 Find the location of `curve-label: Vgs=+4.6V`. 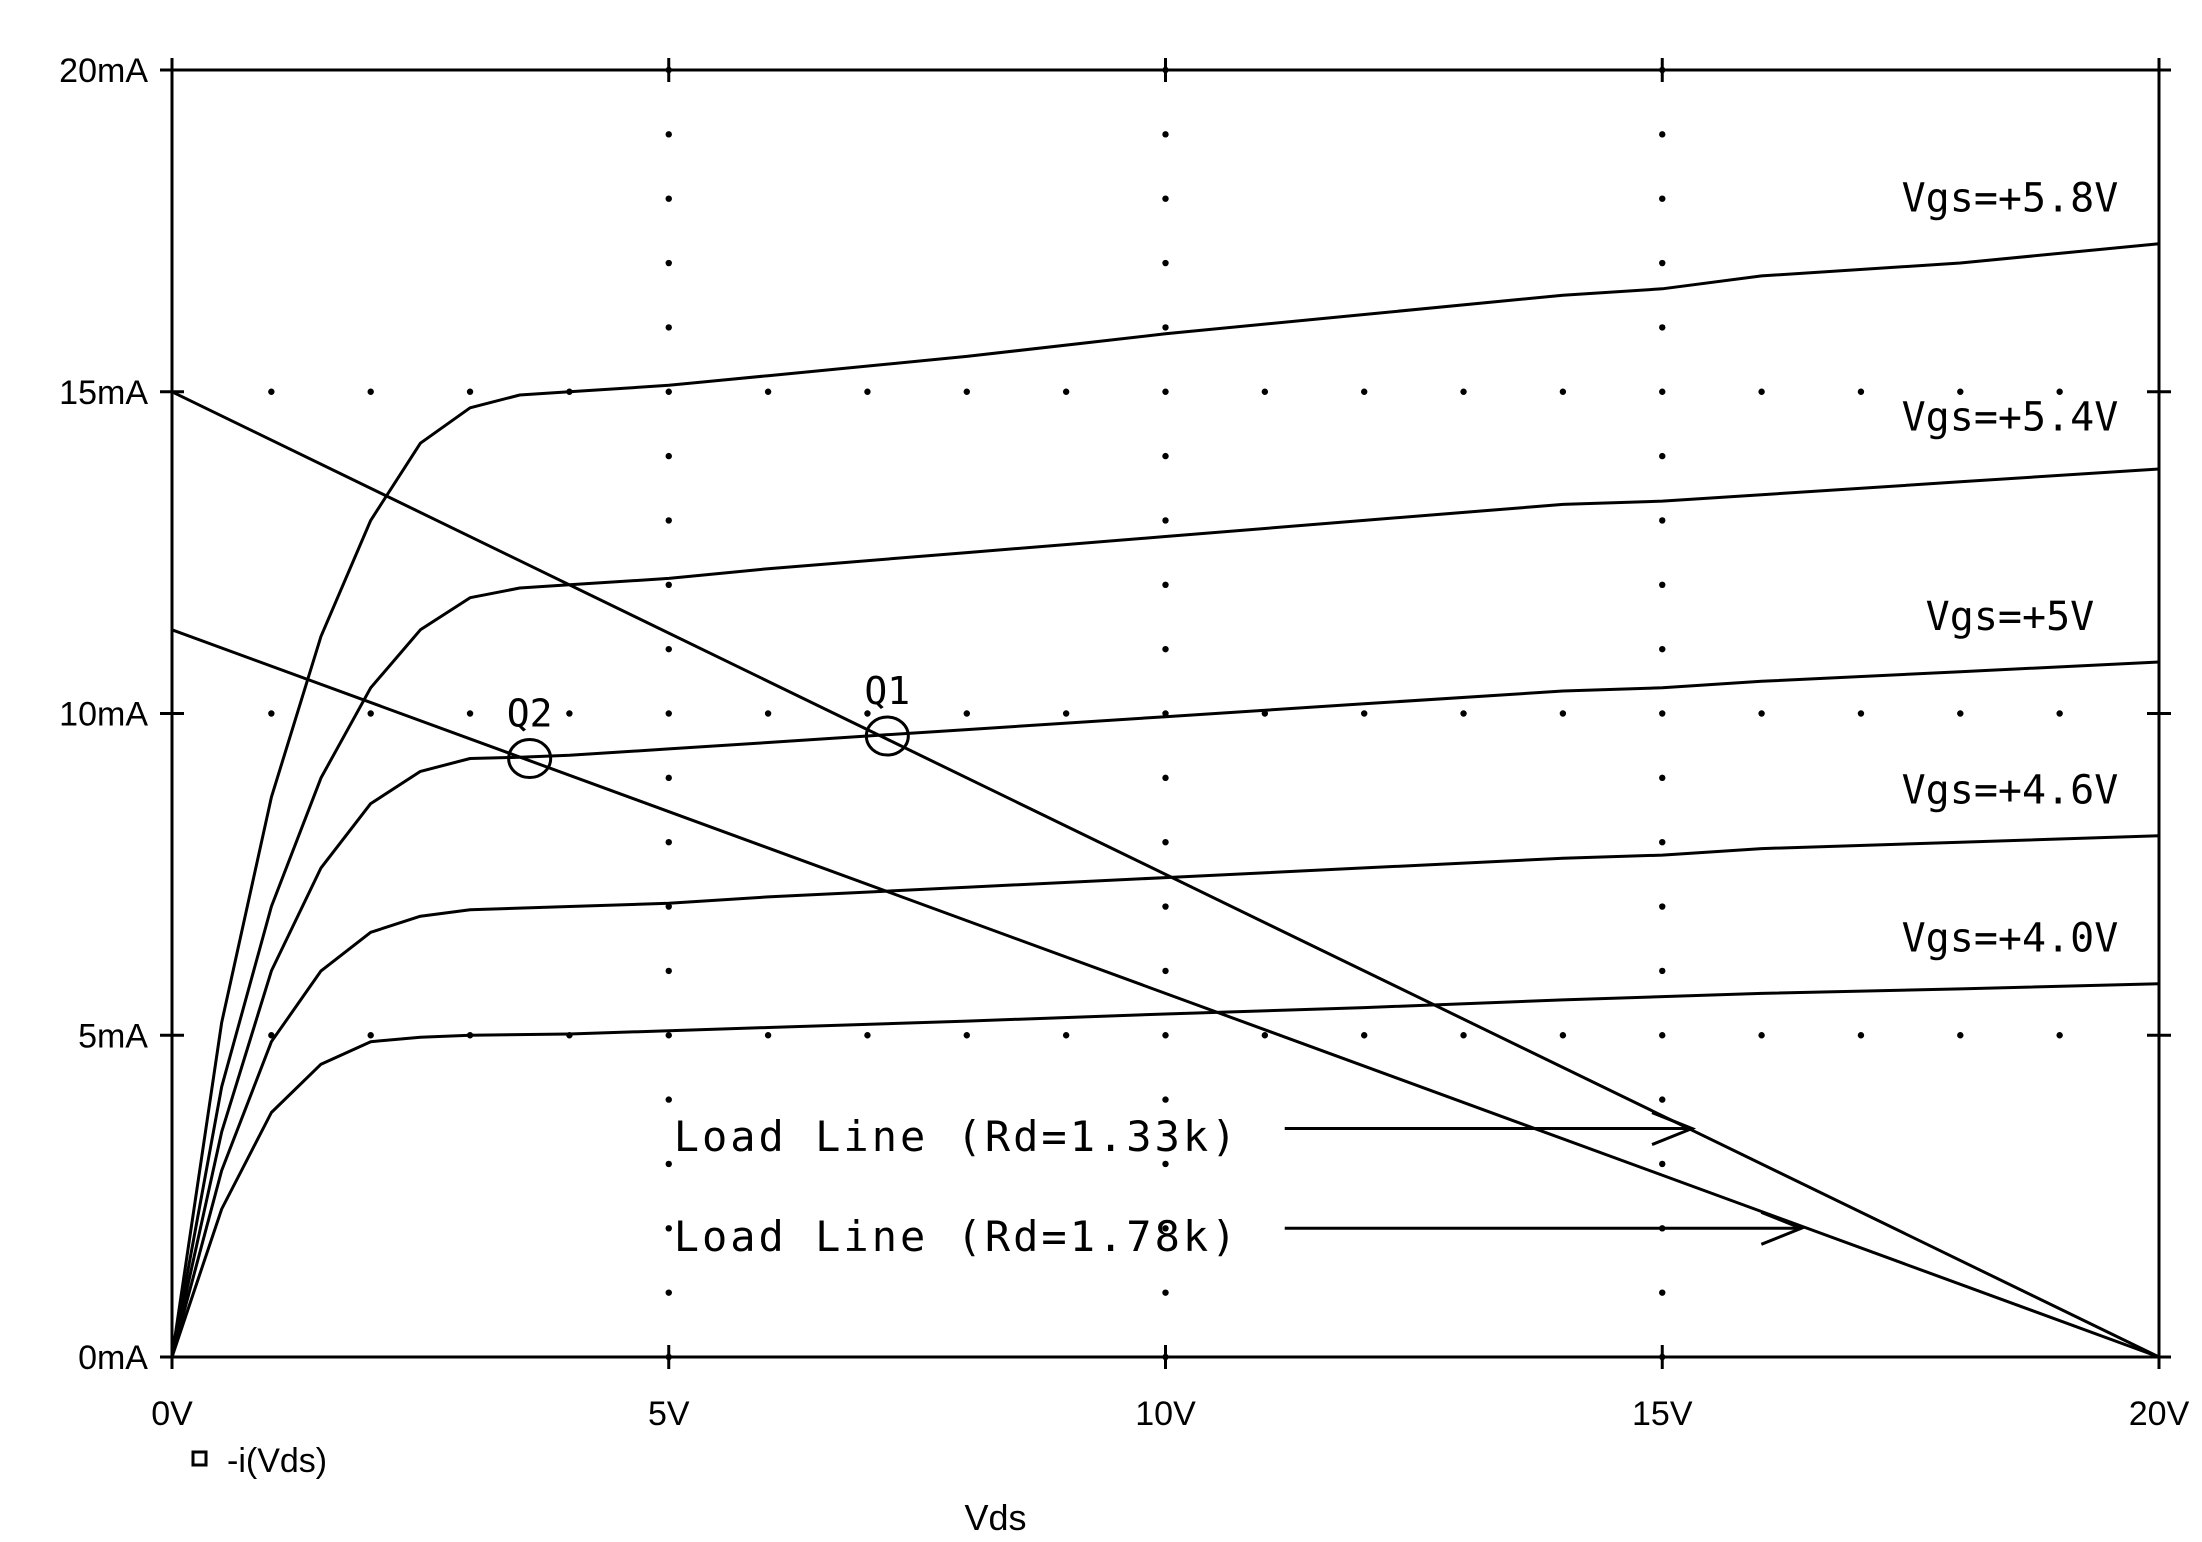

curve-label: Vgs=+4.6V is located at coordinates (2010, 791).